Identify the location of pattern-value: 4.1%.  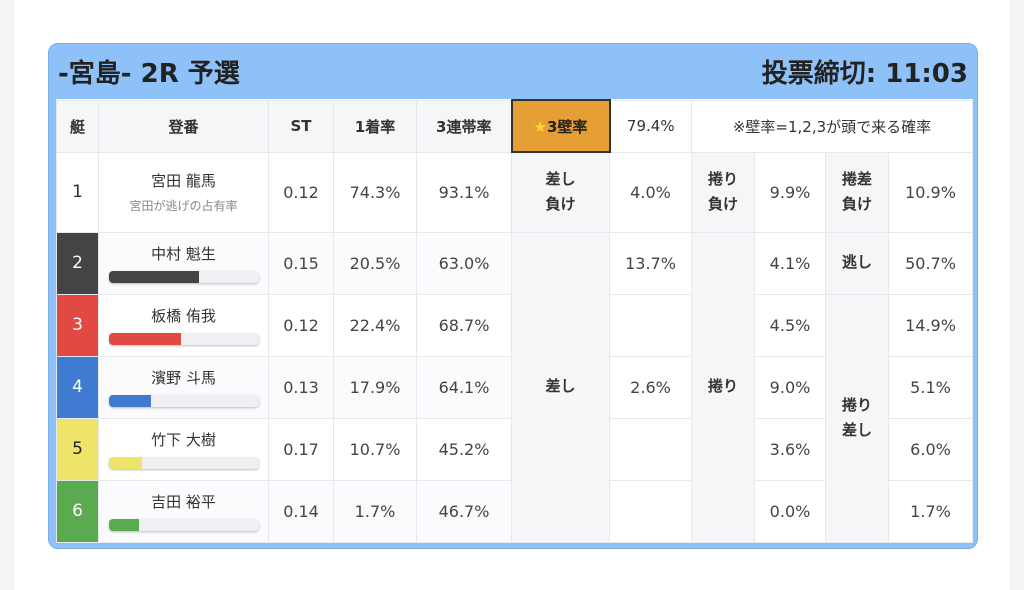
(790, 263).